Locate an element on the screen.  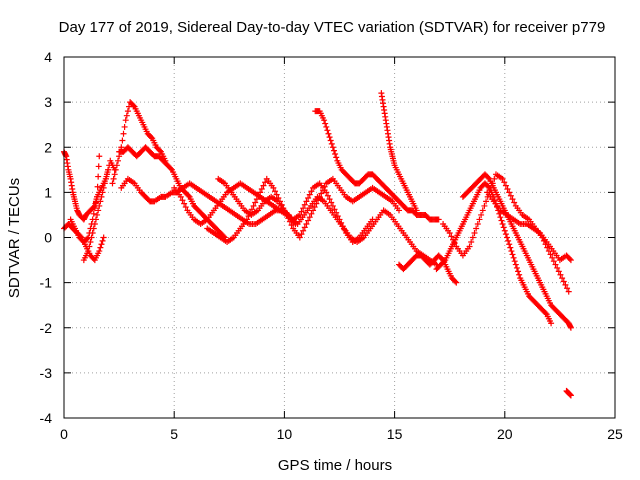
y-tick-label: -3 is located at coordinates (46, 373).